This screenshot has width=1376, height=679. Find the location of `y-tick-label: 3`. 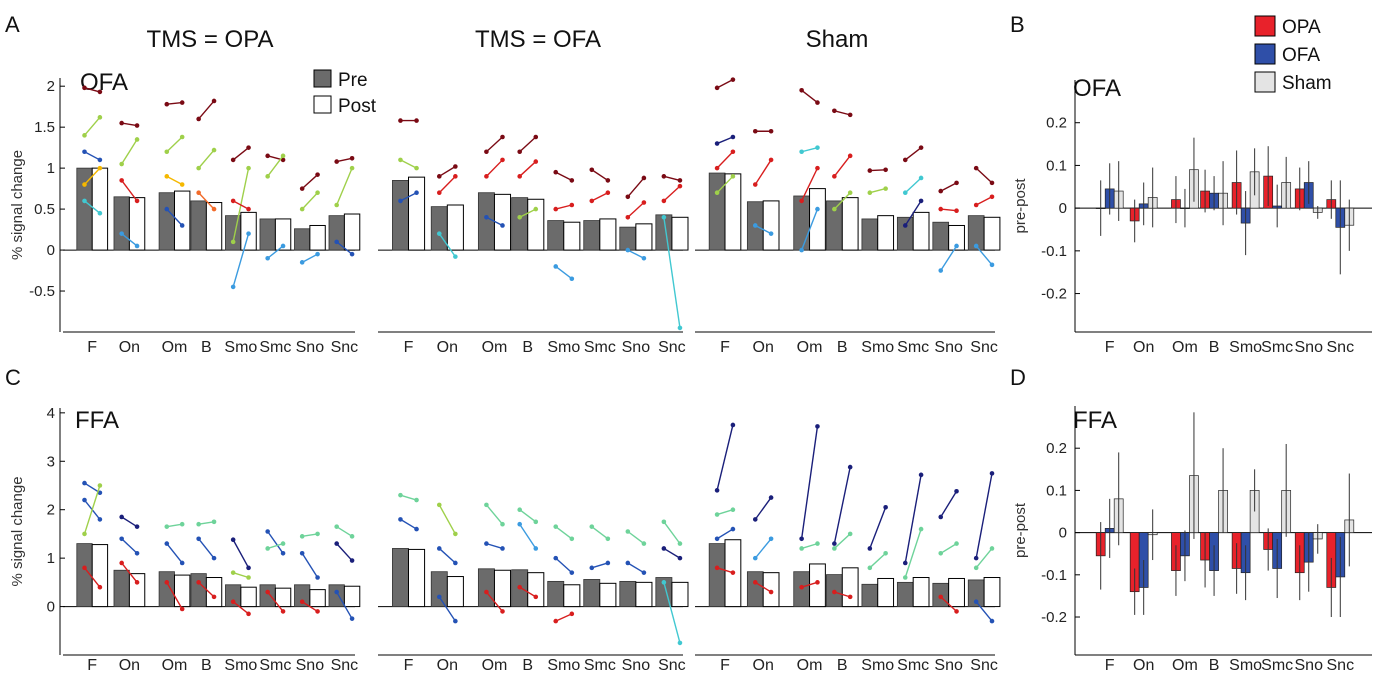

y-tick-label: 3 is located at coordinates (51, 461).